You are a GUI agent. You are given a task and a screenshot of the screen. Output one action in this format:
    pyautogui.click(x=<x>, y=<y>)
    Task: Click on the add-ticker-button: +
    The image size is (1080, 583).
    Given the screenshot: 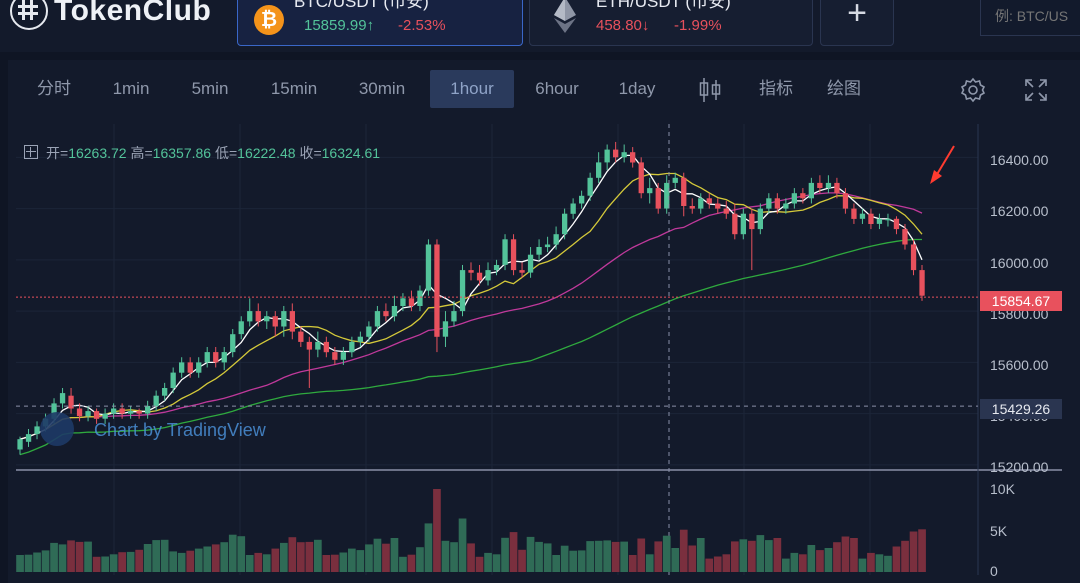 What is the action you would take?
    pyautogui.click(x=857, y=23)
    